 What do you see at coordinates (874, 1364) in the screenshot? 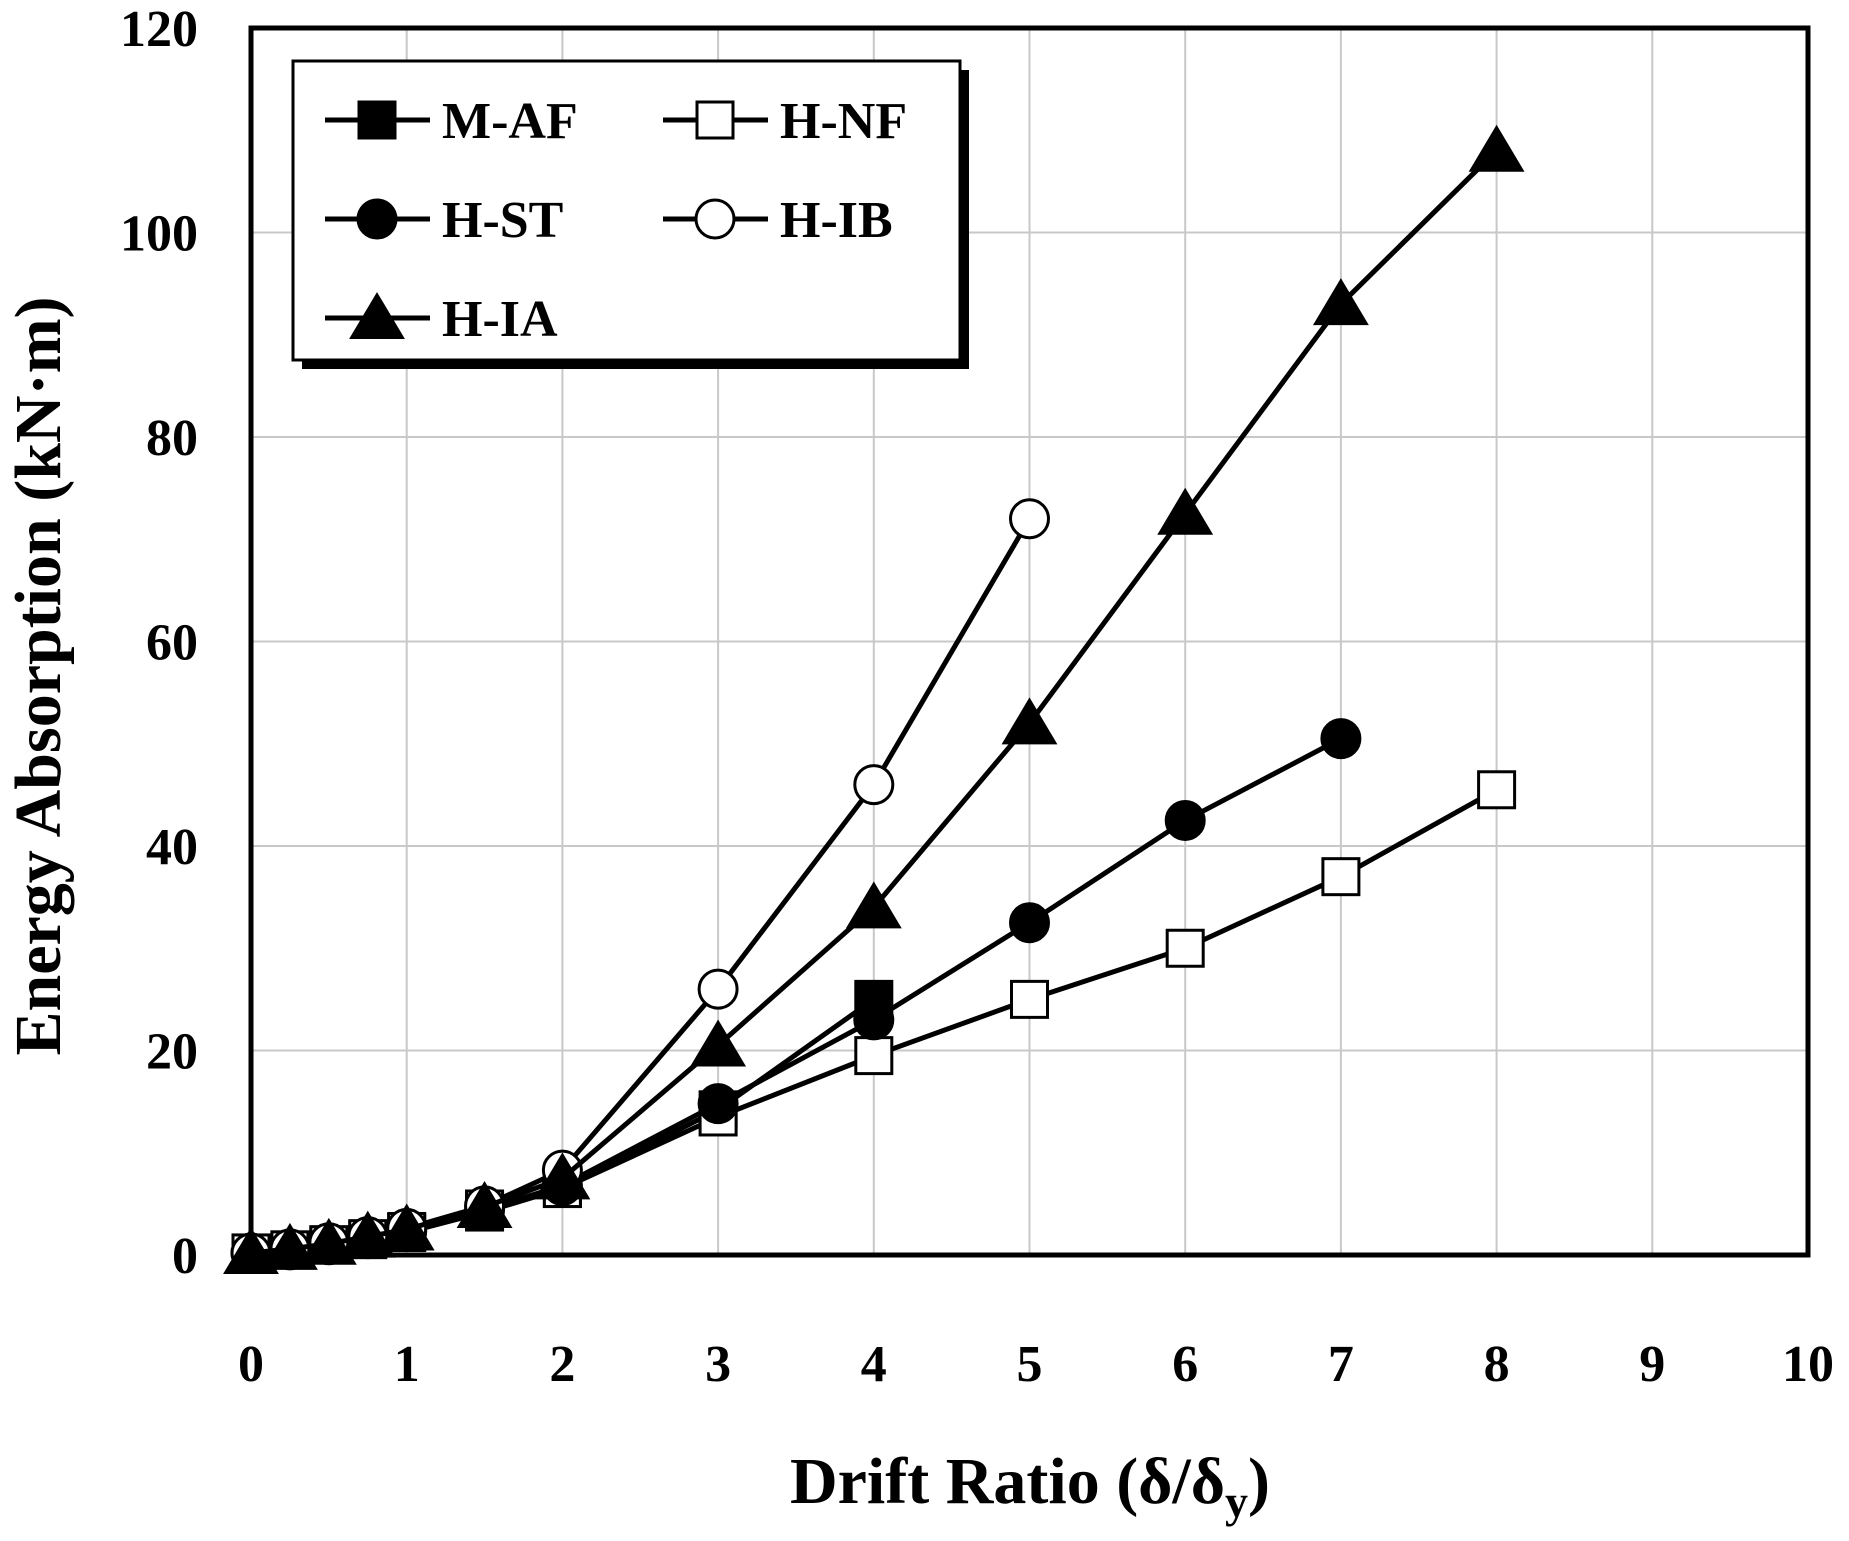
I see `x-tick-label: 4` at bounding box center [874, 1364].